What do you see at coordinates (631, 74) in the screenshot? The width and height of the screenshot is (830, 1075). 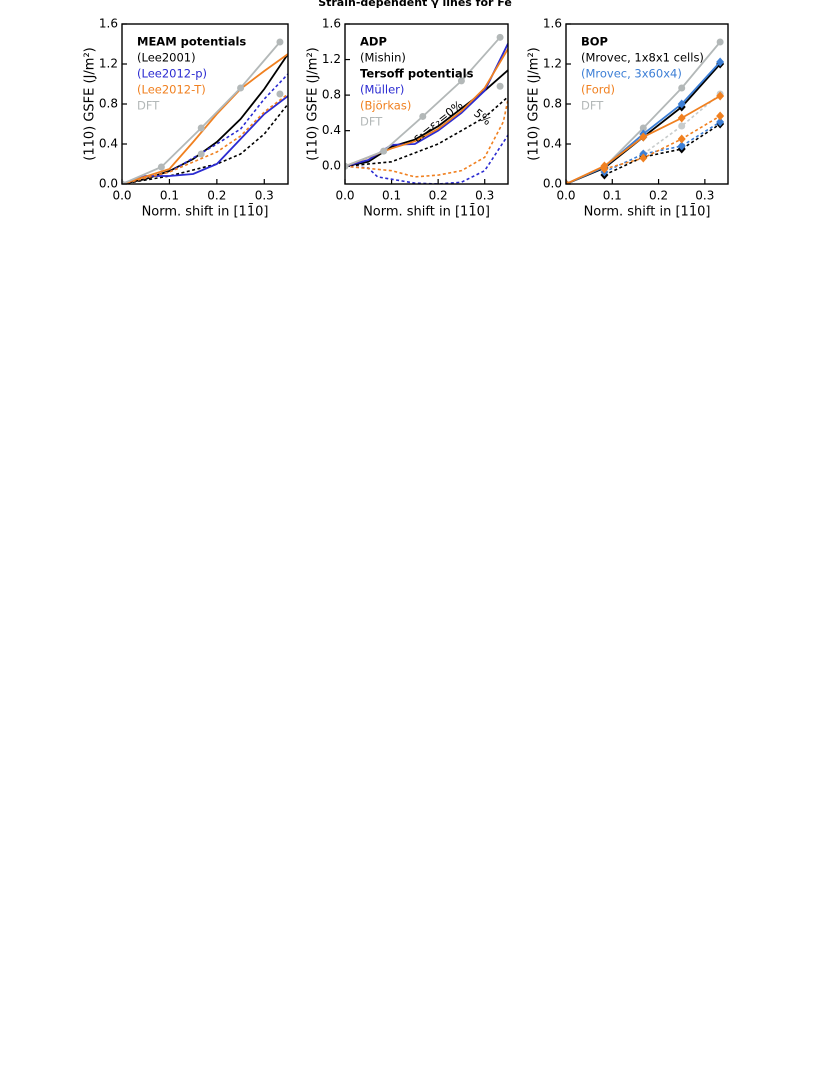 I see `legend-entry: (Mrovec, 3x60x4)` at bounding box center [631, 74].